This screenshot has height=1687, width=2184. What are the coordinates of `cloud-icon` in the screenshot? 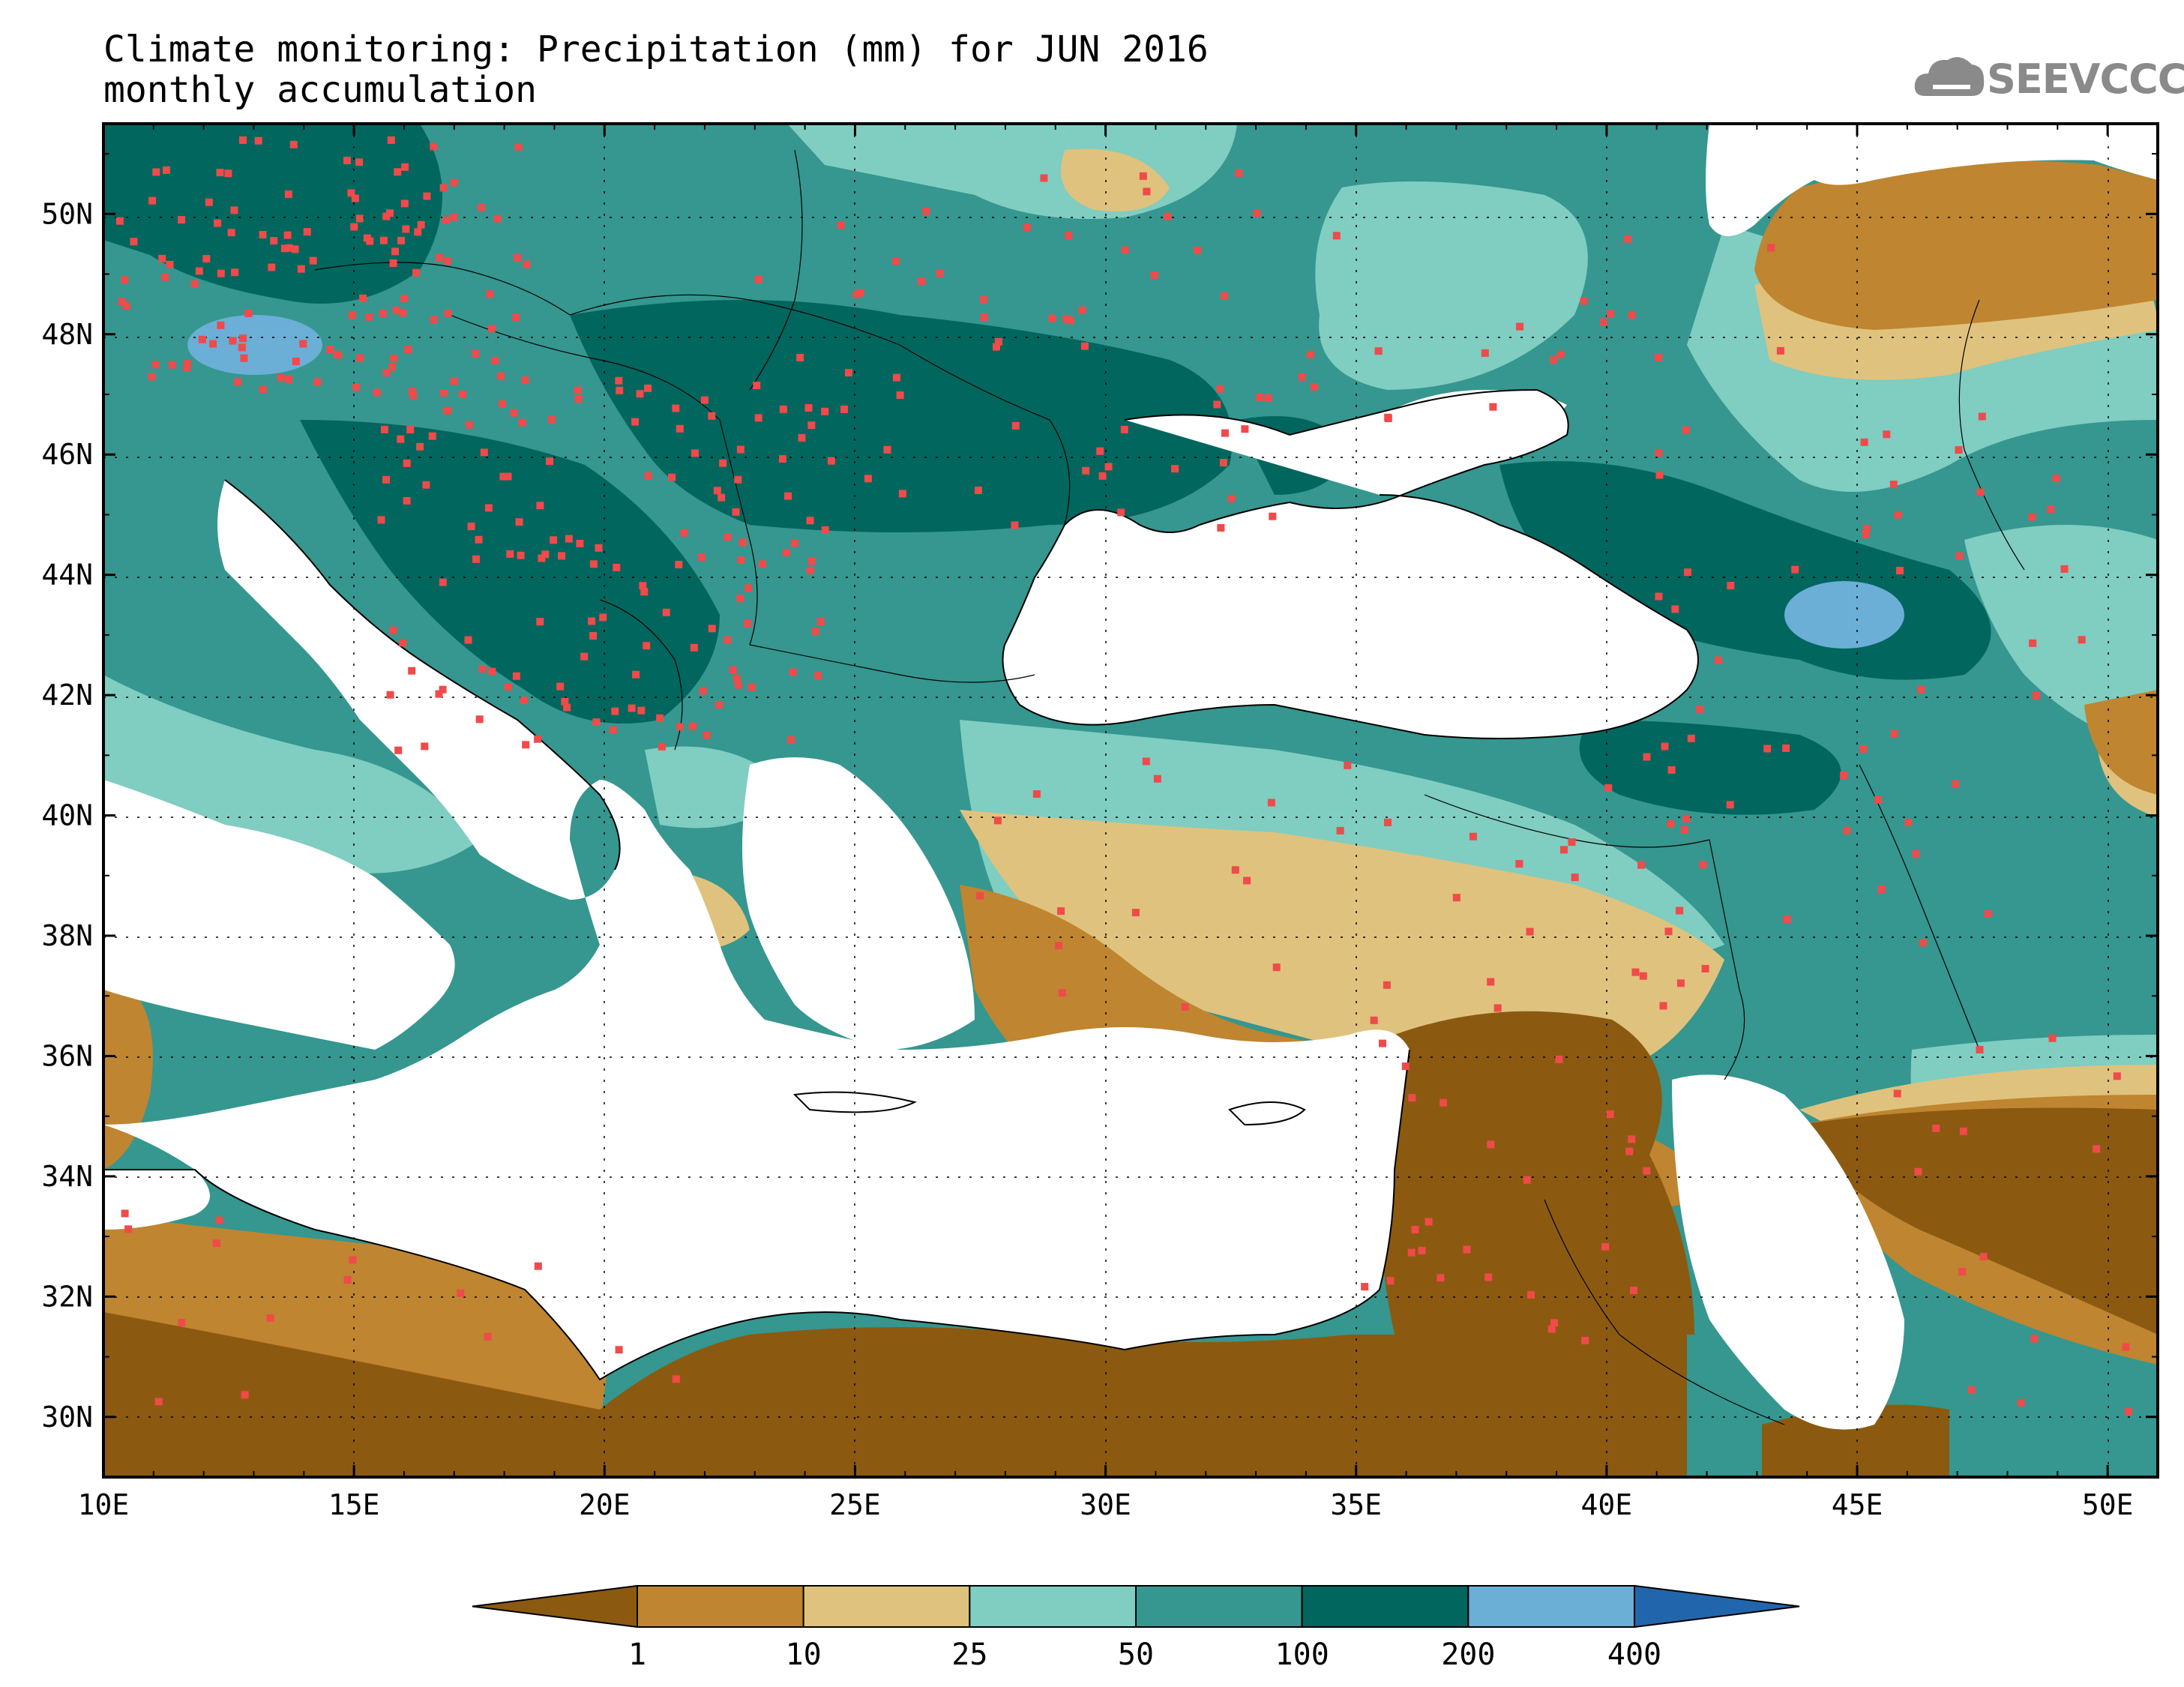 It's located at (1949, 76).